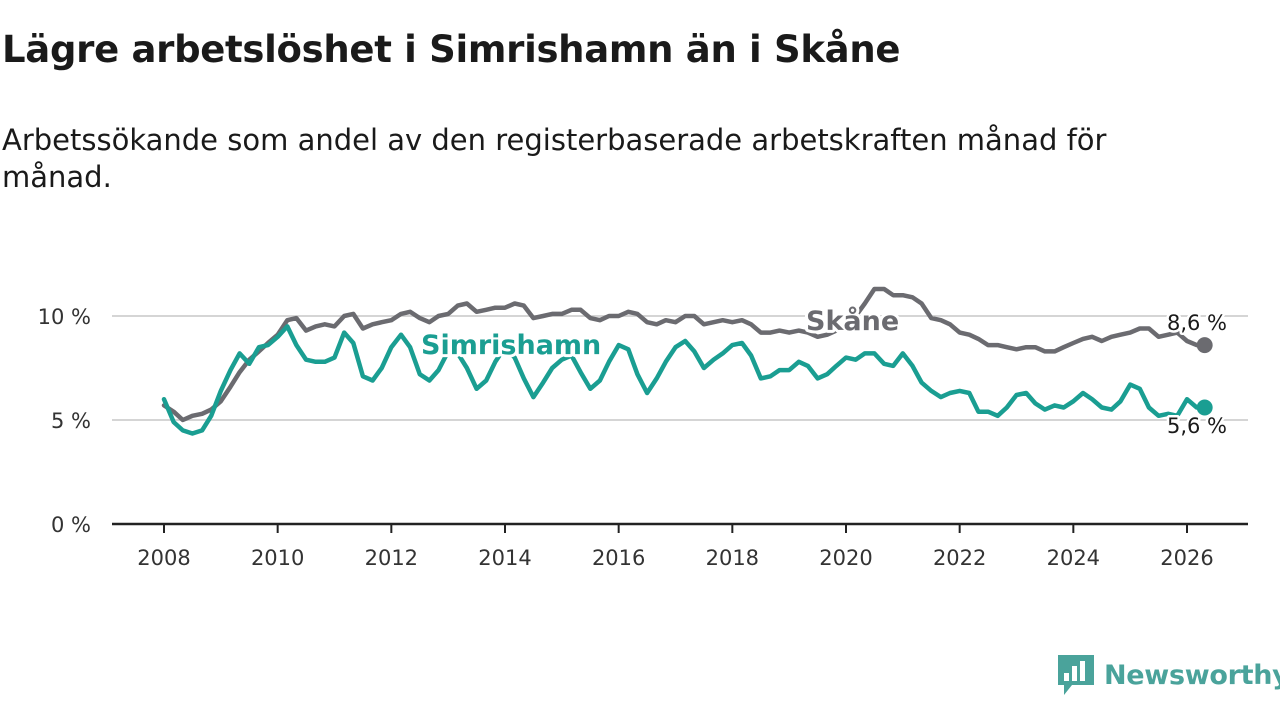  What do you see at coordinates (680, 380) in the screenshot?
I see `series-line-simrishamn` at bounding box center [680, 380].